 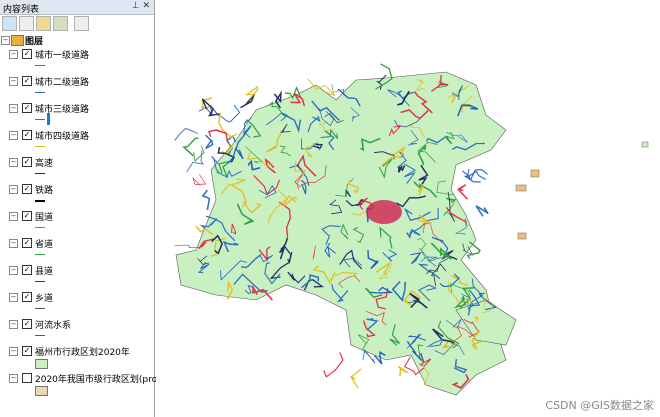 What do you see at coordinates (5, 40) in the screenshot?
I see `collapse-button: −` at bounding box center [5, 40].